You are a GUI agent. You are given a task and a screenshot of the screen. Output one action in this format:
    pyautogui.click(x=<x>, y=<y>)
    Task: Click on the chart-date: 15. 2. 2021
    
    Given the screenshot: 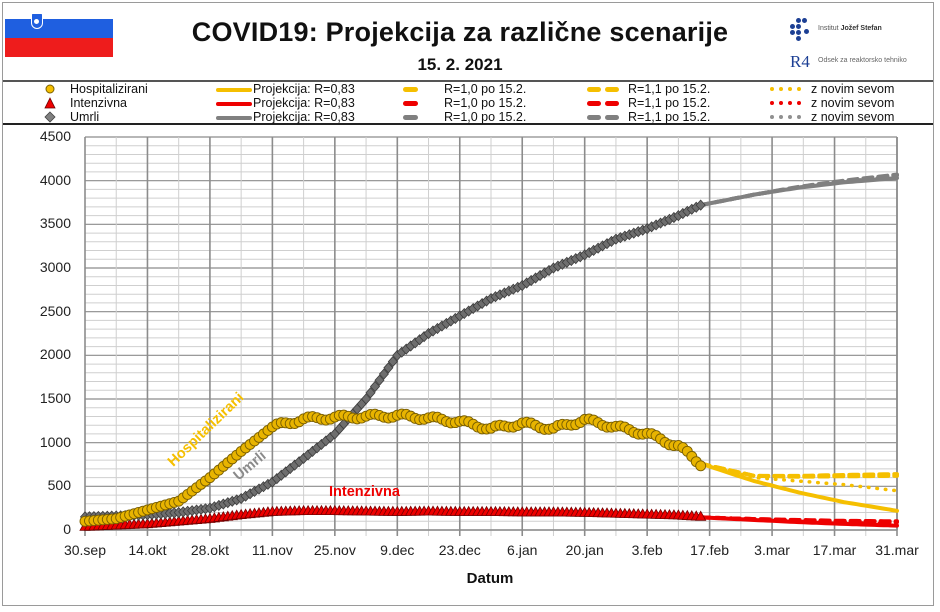 What is the action you would take?
    pyautogui.click(x=460, y=64)
    